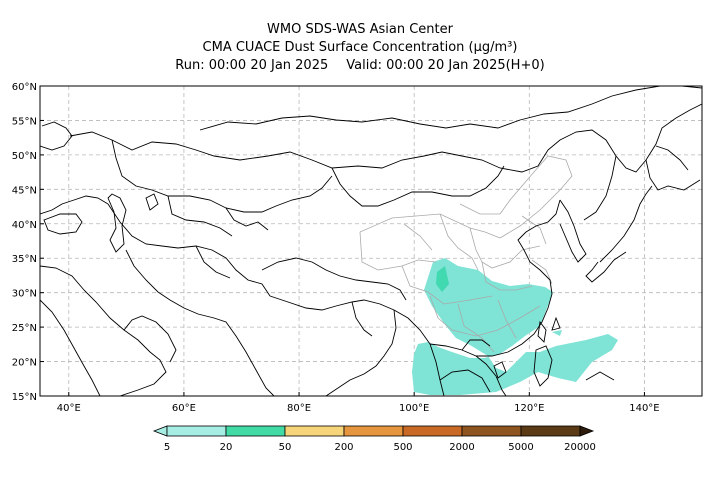 This screenshot has height=480, width=720. What do you see at coordinates (299, 408) in the screenshot?
I see `lon-tick-label: 80°E` at bounding box center [299, 408].